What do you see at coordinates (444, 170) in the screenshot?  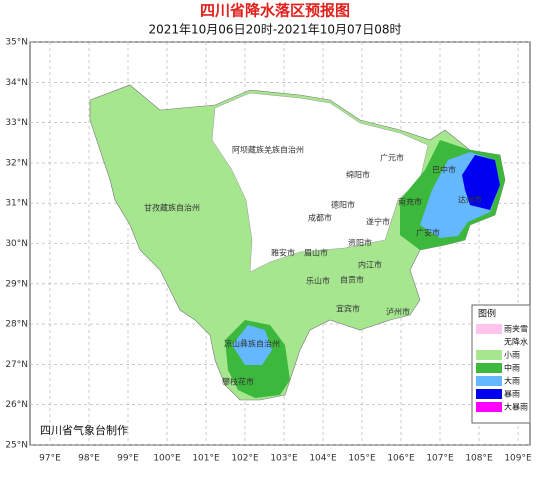 I see `region-label: 巴中市` at bounding box center [444, 170].